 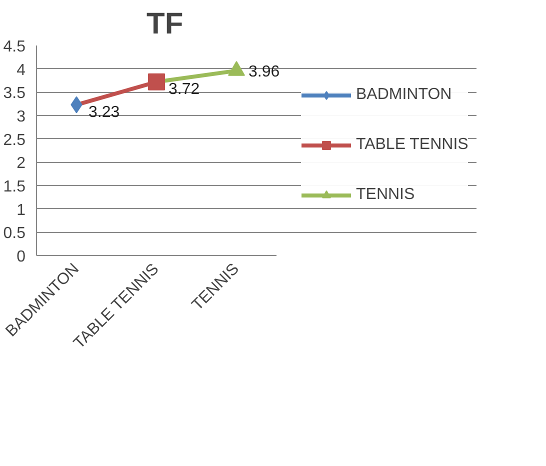 I want to click on data-label: 3.72, so click(x=184, y=89).